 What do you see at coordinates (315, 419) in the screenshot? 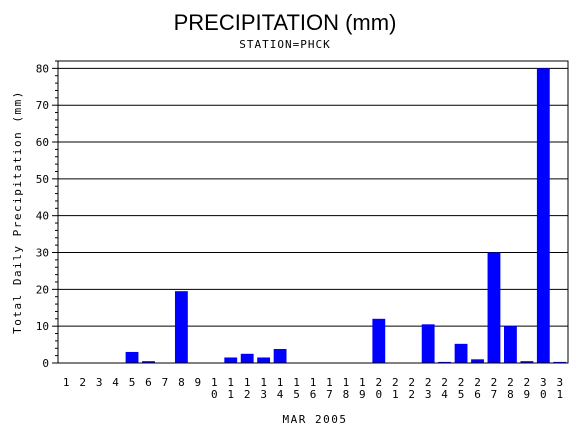
I see `x-axis-label: MAR 2005` at bounding box center [315, 419].